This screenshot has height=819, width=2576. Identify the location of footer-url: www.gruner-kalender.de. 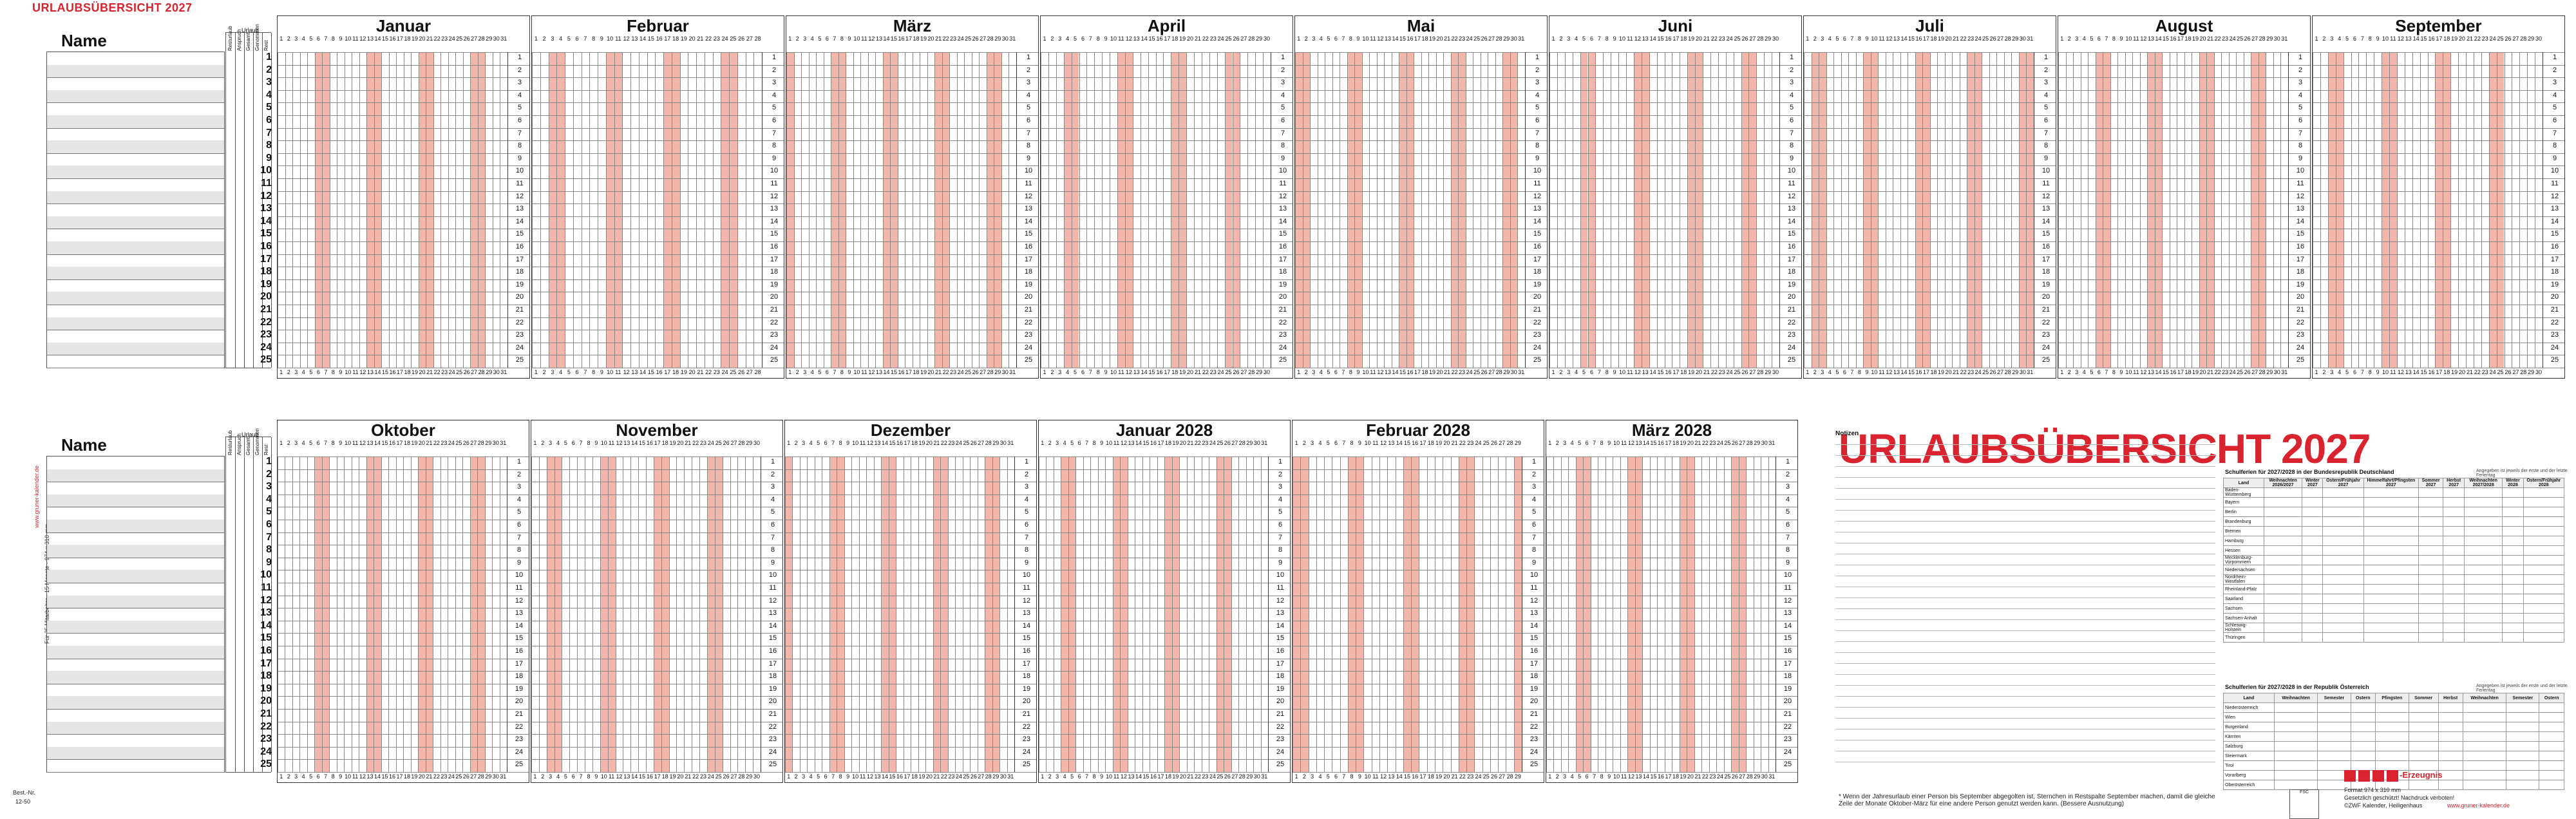
(2478, 805).